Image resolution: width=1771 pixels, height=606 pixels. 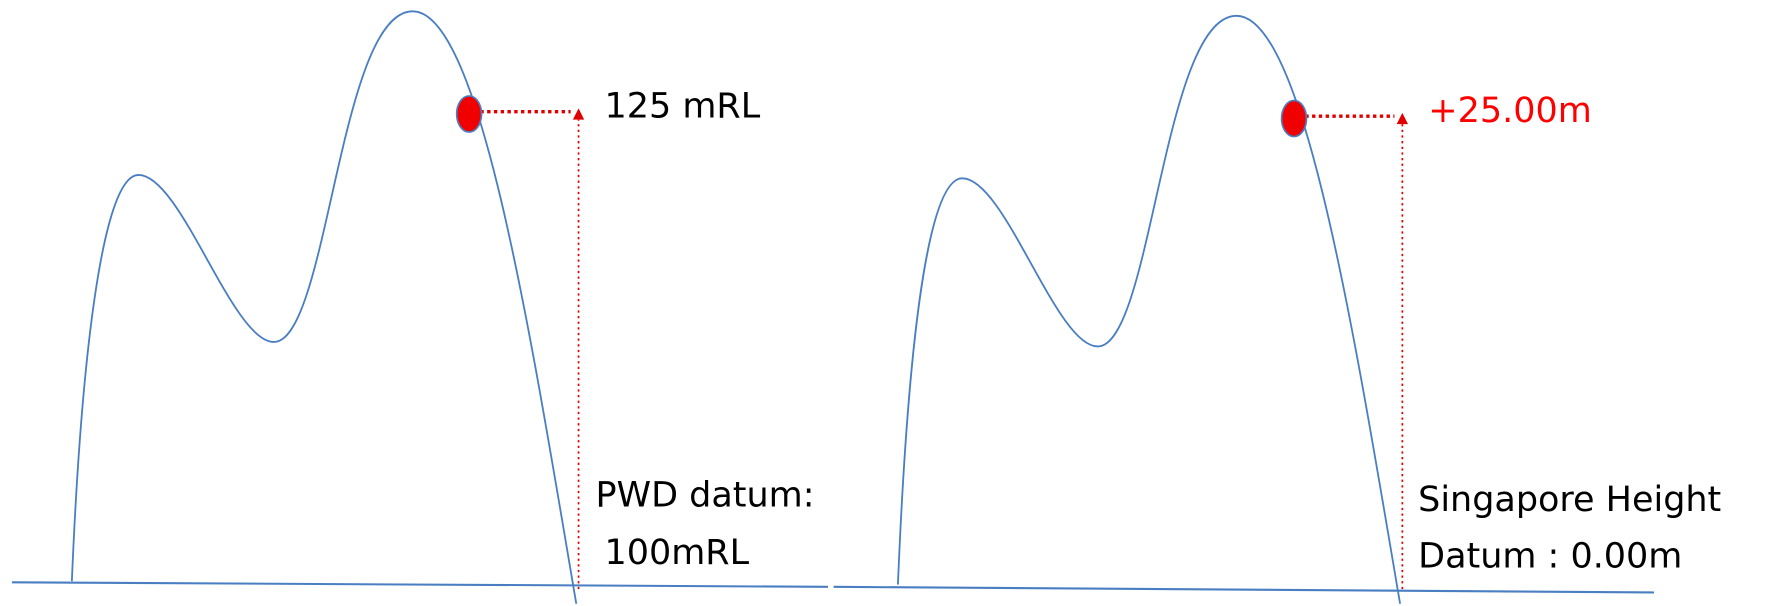 What do you see at coordinates (683, 106) in the screenshot?
I see `elevation-label: 125 mRL` at bounding box center [683, 106].